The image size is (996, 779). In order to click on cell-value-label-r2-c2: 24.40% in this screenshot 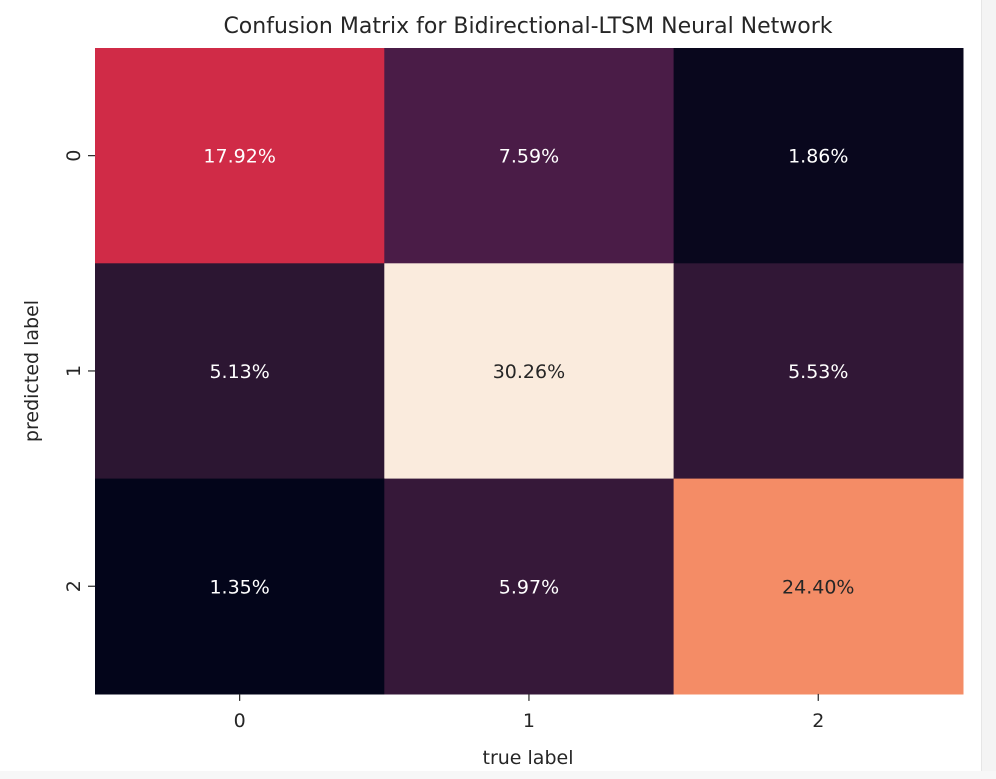, I will do `click(818, 587)`.